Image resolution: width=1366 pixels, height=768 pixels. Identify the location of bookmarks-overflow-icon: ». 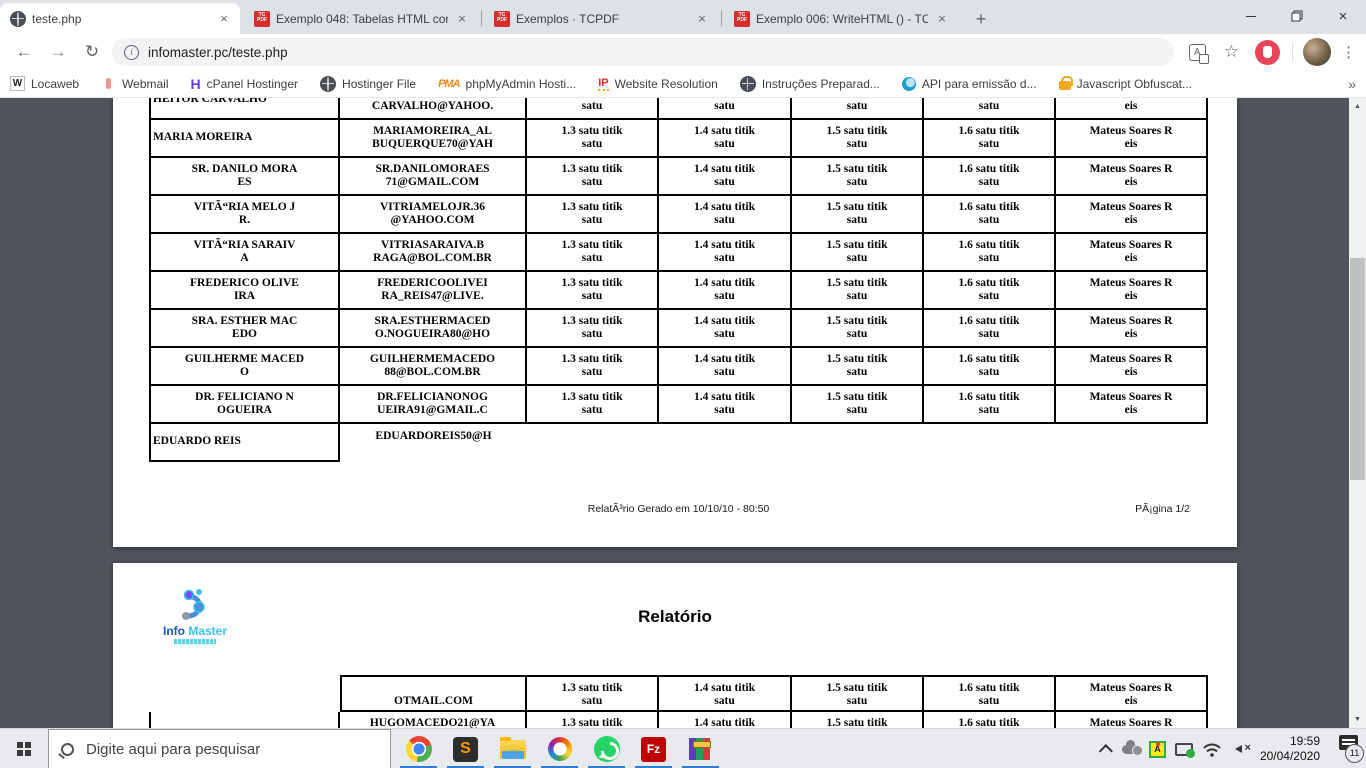
(1352, 83).